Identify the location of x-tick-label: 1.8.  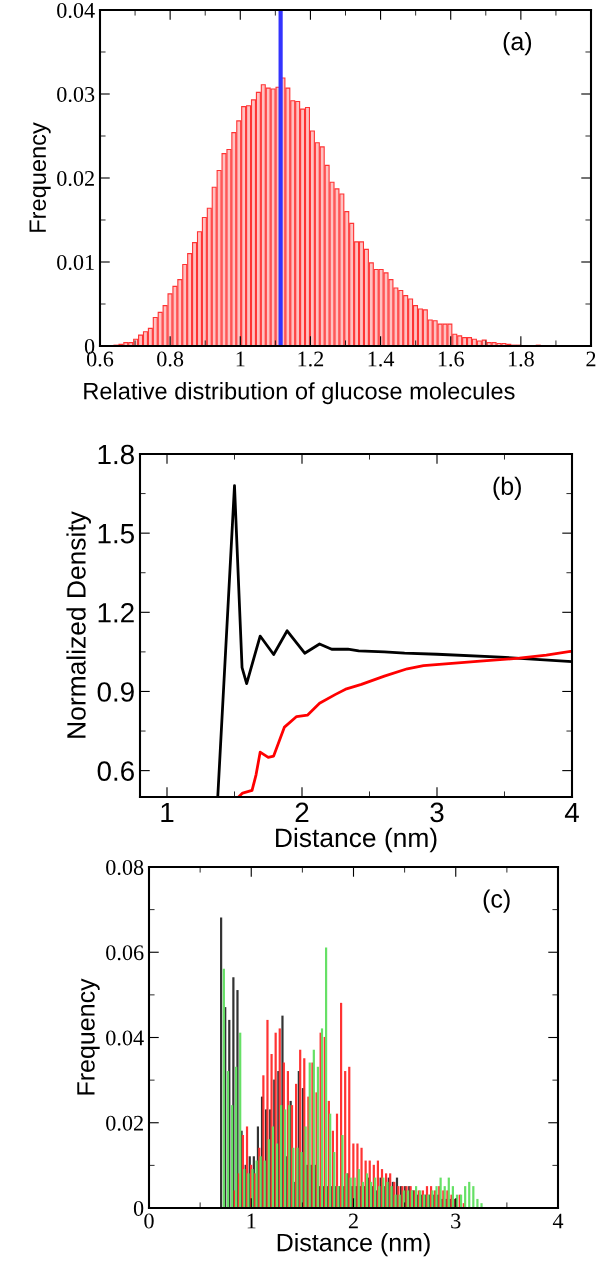
(521, 359).